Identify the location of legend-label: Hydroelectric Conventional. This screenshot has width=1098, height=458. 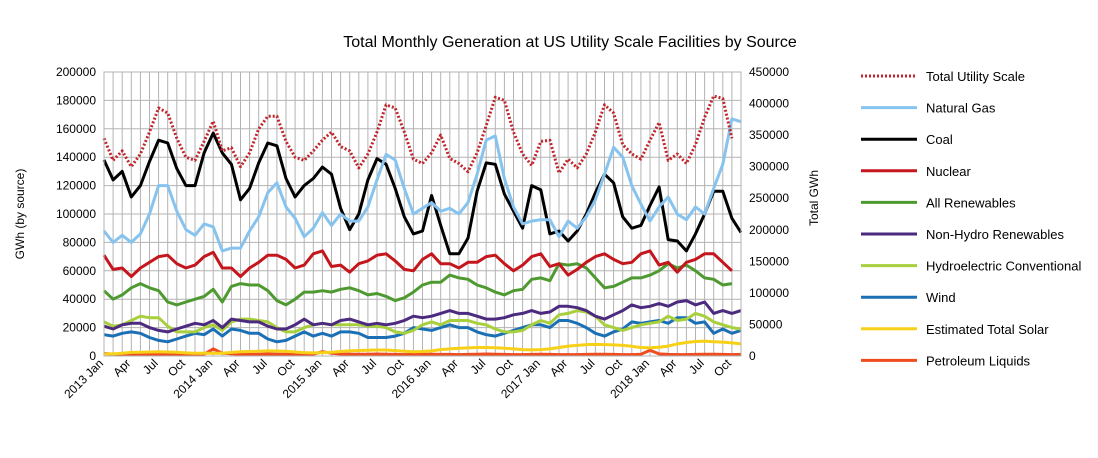
(1003, 266).